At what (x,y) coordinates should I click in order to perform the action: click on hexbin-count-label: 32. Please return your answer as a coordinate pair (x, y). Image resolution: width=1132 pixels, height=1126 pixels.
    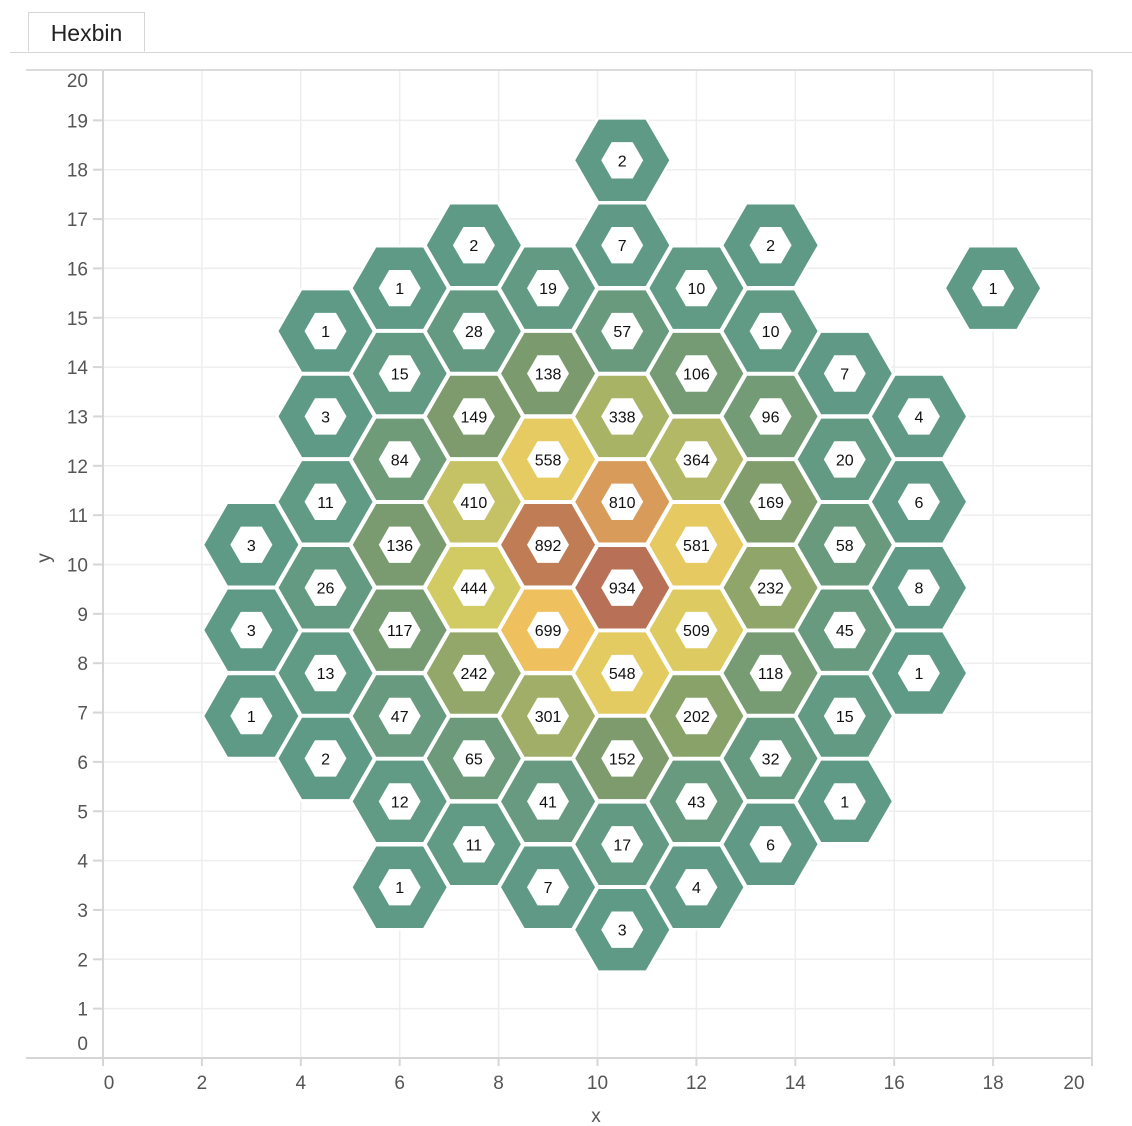
    Looking at the image, I should click on (771, 759).